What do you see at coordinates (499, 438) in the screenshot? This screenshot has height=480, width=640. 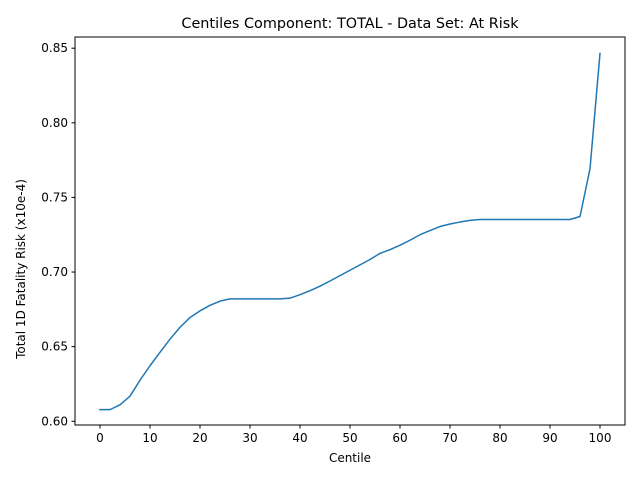 I see `x-tick-label: 80` at bounding box center [499, 438].